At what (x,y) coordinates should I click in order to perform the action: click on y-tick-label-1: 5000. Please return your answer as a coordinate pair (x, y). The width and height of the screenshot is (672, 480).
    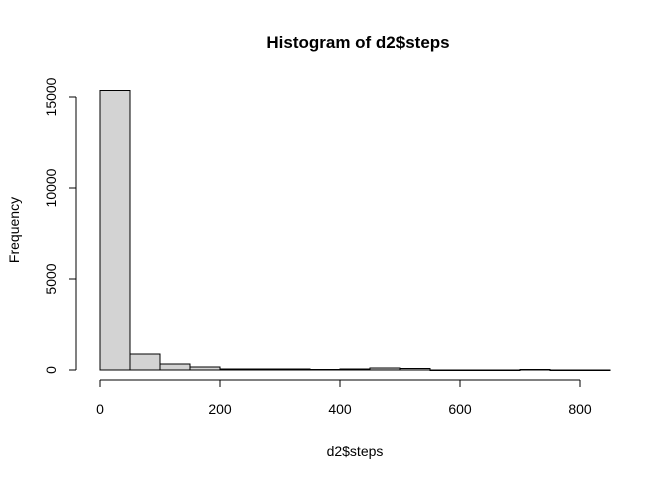
    Looking at the image, I should click on (51, 278).